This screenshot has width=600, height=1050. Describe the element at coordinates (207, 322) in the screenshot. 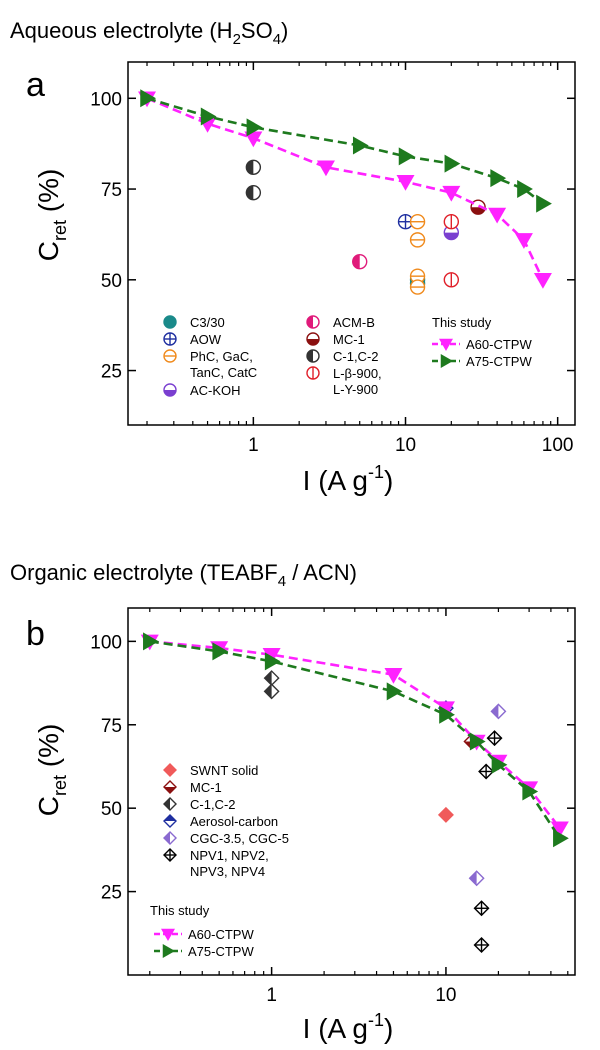

I see `legend-label-c3-30: C3/30` at that location.